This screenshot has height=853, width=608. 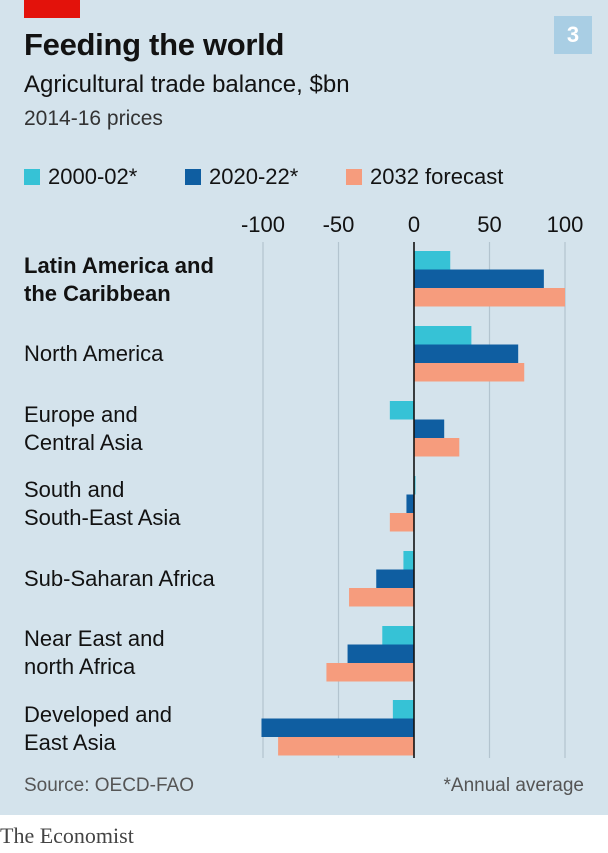 I want to click on category-label-south-asia: South and South-East Asia, so click(x=102, y=503).